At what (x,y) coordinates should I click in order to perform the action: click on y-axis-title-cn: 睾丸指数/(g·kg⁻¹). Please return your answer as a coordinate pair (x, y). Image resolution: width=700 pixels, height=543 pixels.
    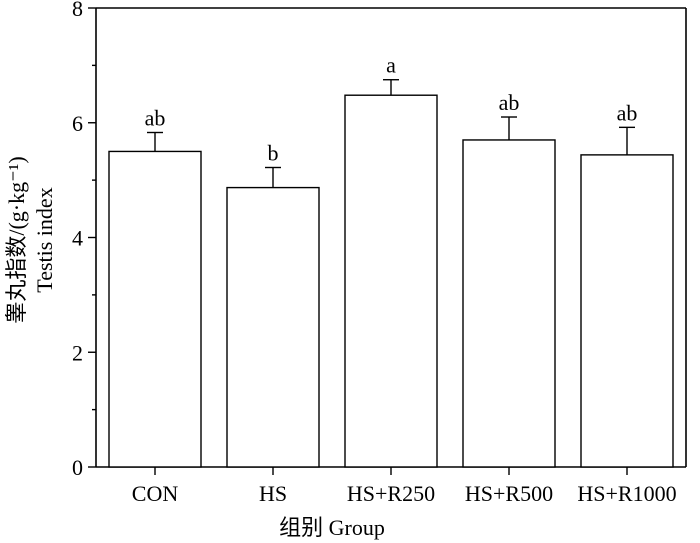
    Looking at the image, I should click on (16, 239).